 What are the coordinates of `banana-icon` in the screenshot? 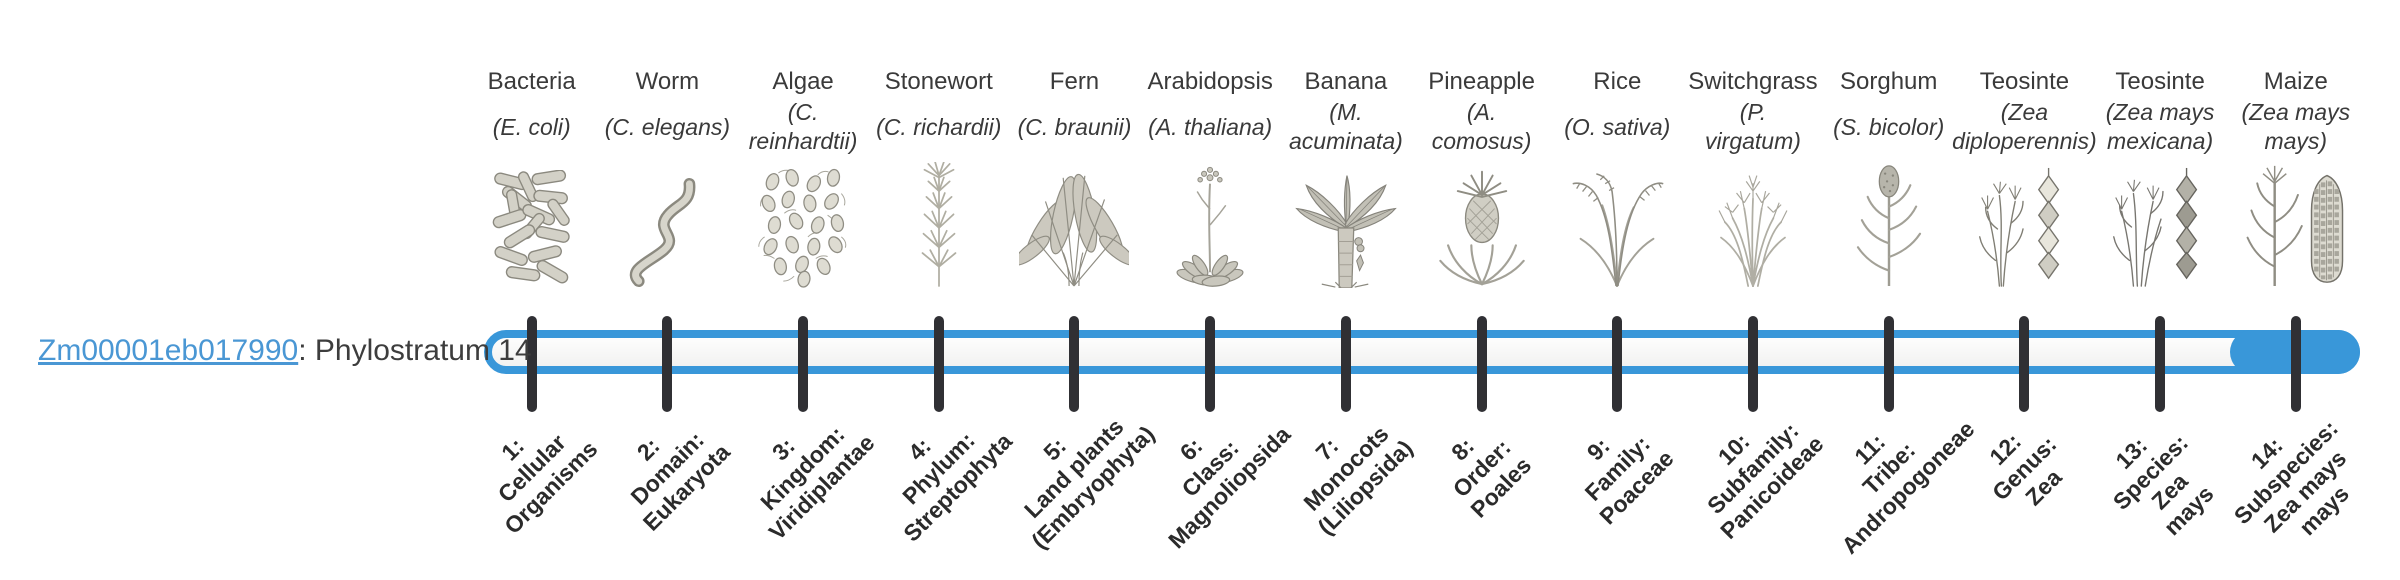 It's located at (1346, 231).